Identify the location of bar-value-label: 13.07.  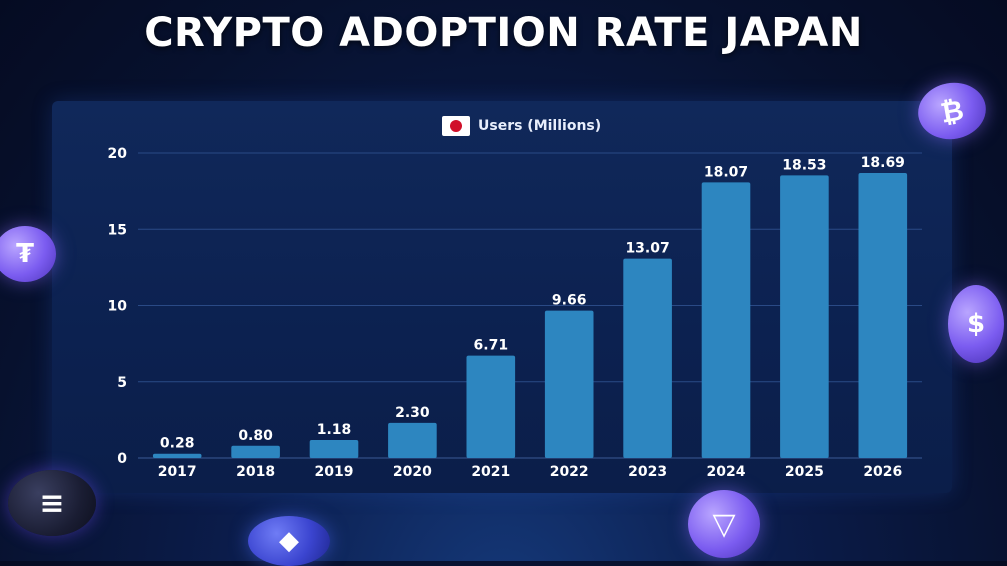
(647, 249).